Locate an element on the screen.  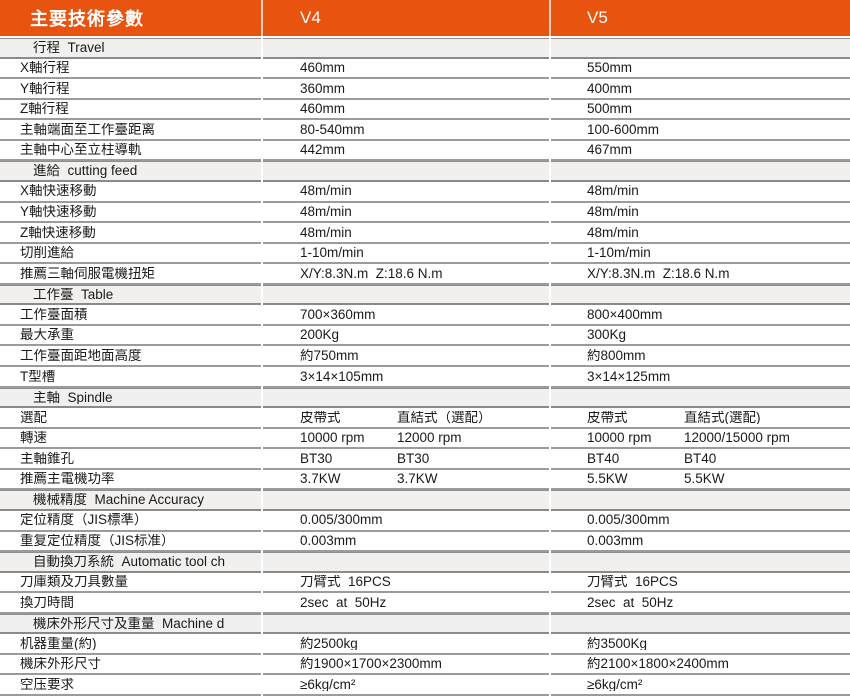
section-label: 機械精度 Machine Accuracy is located at coordinates (119, 500).